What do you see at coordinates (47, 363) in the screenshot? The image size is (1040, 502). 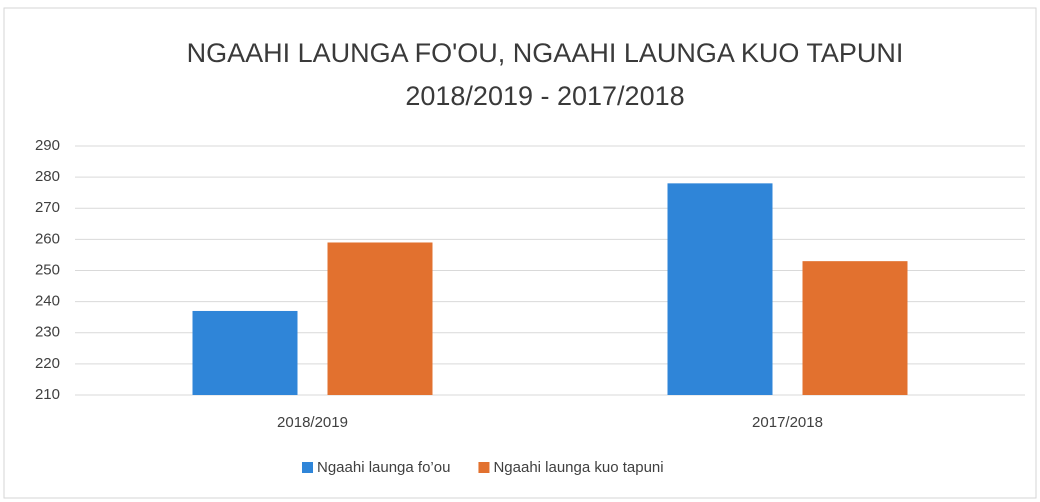 I see `y-tick-label: 220` at bounding box center [47, 363].